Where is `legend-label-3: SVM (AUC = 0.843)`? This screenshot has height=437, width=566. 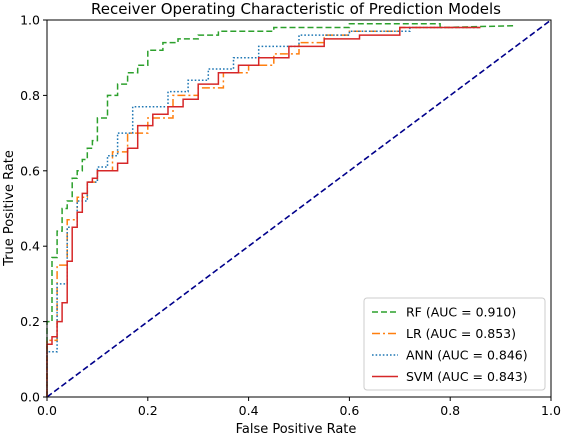
legend-label-3: SVM (AUC = 0.843) is located at coordinates (467, 376).